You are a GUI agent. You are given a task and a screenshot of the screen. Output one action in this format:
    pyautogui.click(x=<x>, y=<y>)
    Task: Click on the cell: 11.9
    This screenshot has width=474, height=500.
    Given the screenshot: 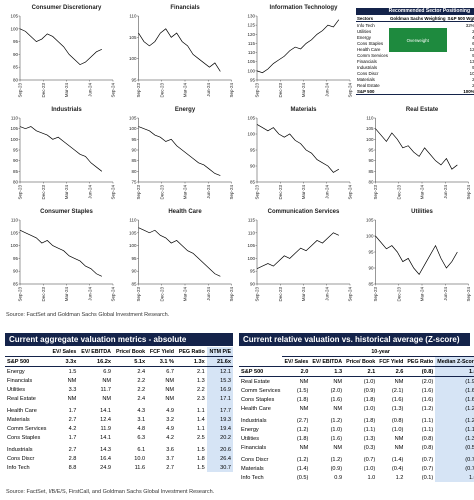 What is the action you would take?
    pyautogui.click(x=106, y=428)
    